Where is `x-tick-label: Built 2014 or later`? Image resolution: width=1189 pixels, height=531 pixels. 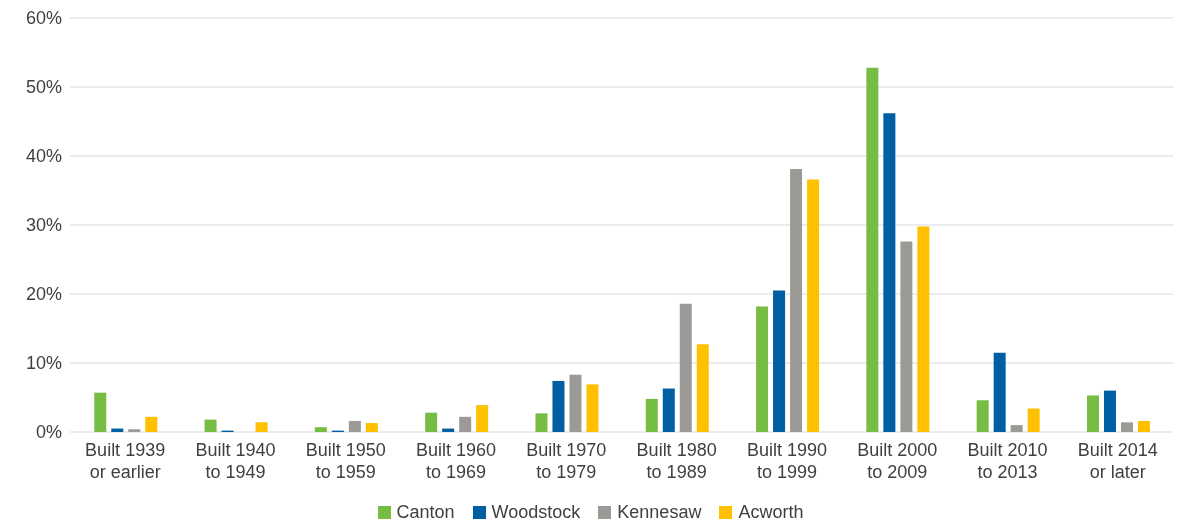 x-tick-label: Built 2014 or later is located at coordinates (1117, 461).